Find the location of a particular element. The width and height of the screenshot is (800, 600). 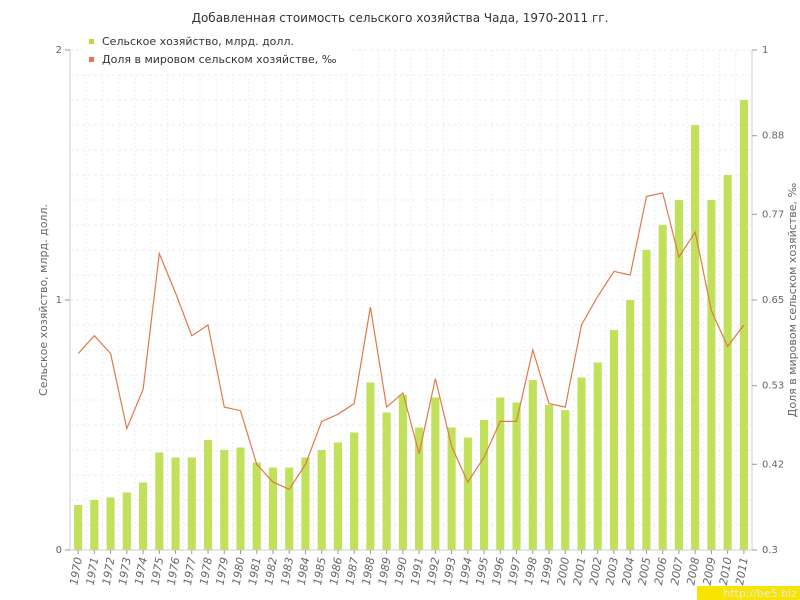

y-tick-label-right: 0.53 is located at coordinates (773, 386).